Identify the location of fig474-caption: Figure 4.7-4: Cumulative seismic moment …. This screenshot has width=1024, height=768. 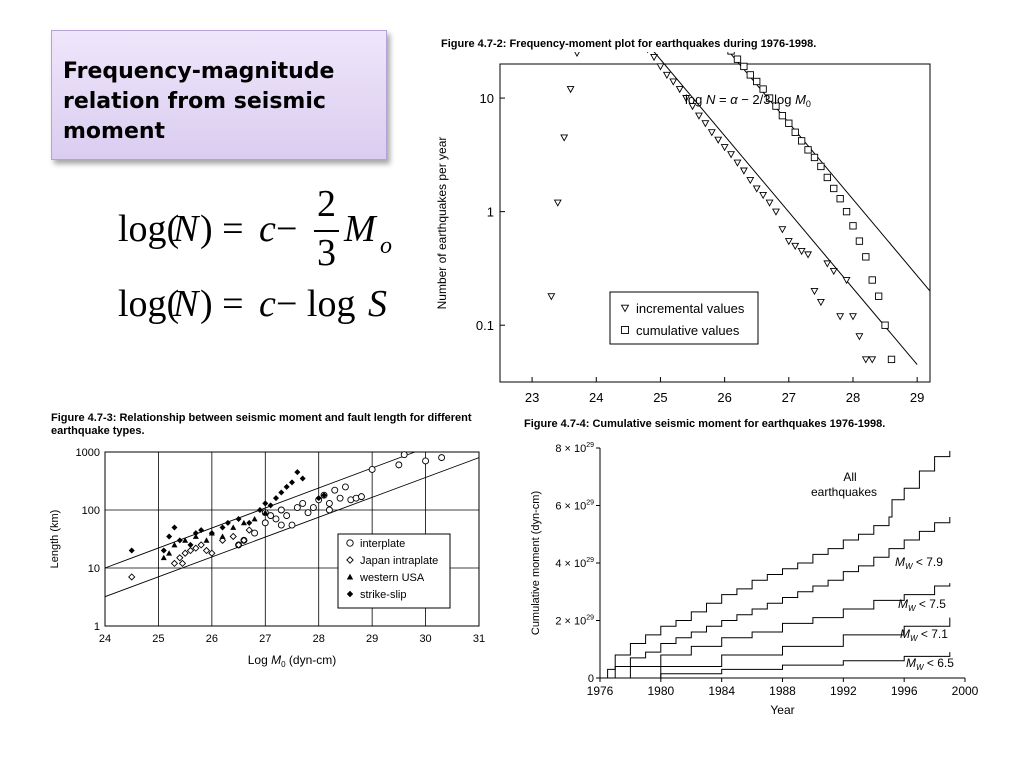
(705, 424).